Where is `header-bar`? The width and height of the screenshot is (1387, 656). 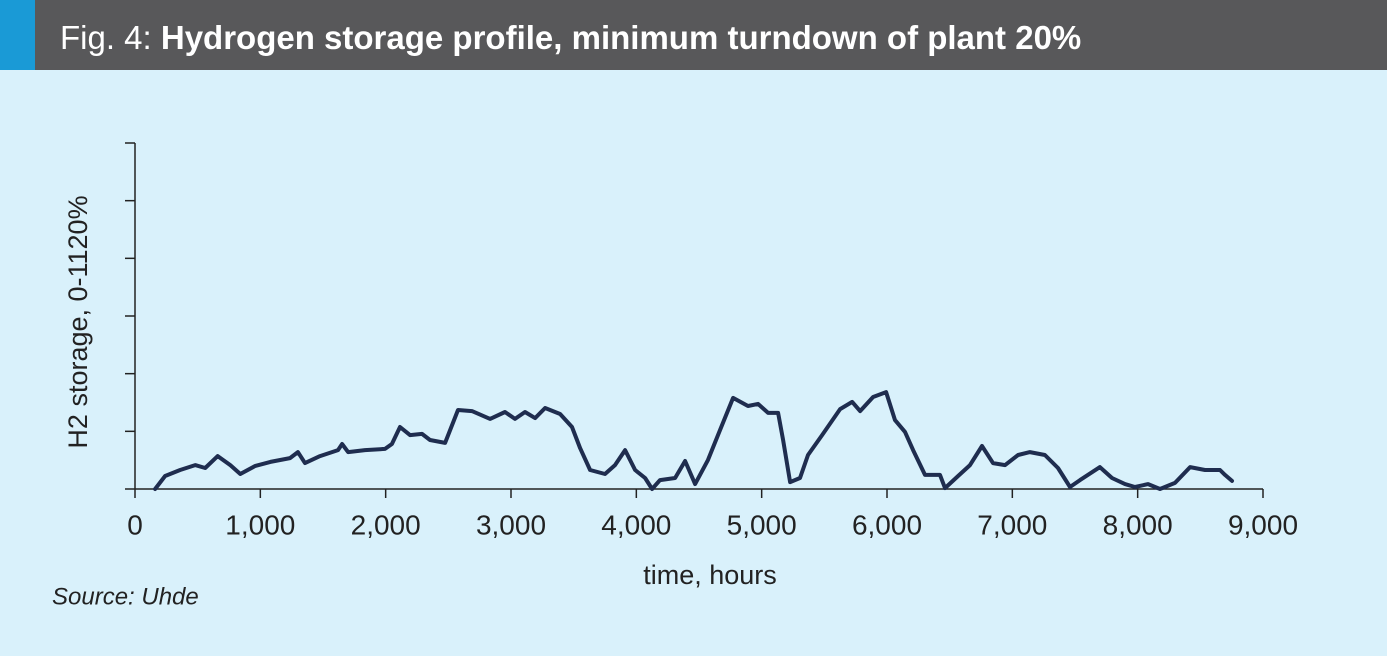 header-bar is located at coordinates (693, 35).